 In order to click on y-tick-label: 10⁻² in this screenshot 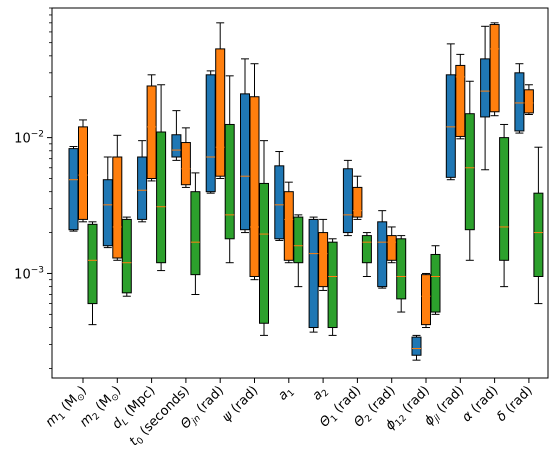, I will do `click(29, 138)`.